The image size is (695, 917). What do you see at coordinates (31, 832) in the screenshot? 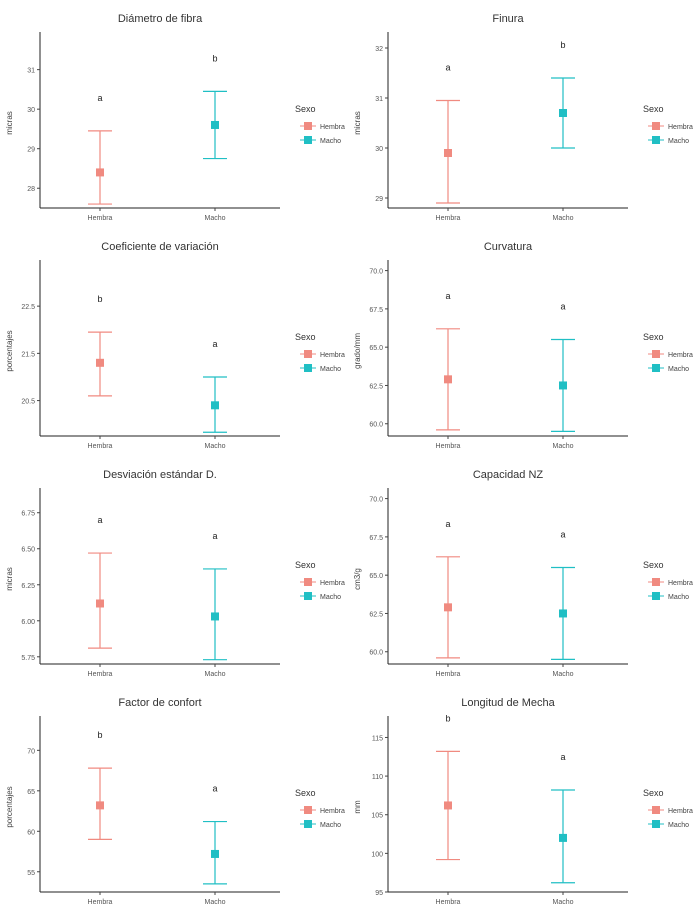
I see `y-tick-label: 60` at bounding box center [31, 832].